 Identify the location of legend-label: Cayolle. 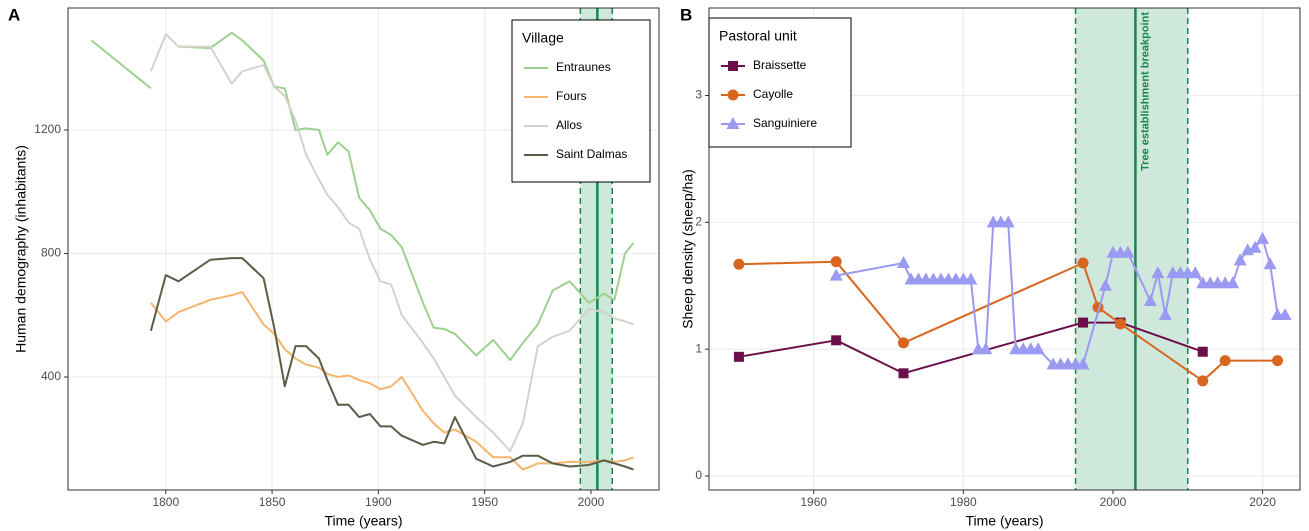
(773, 94).